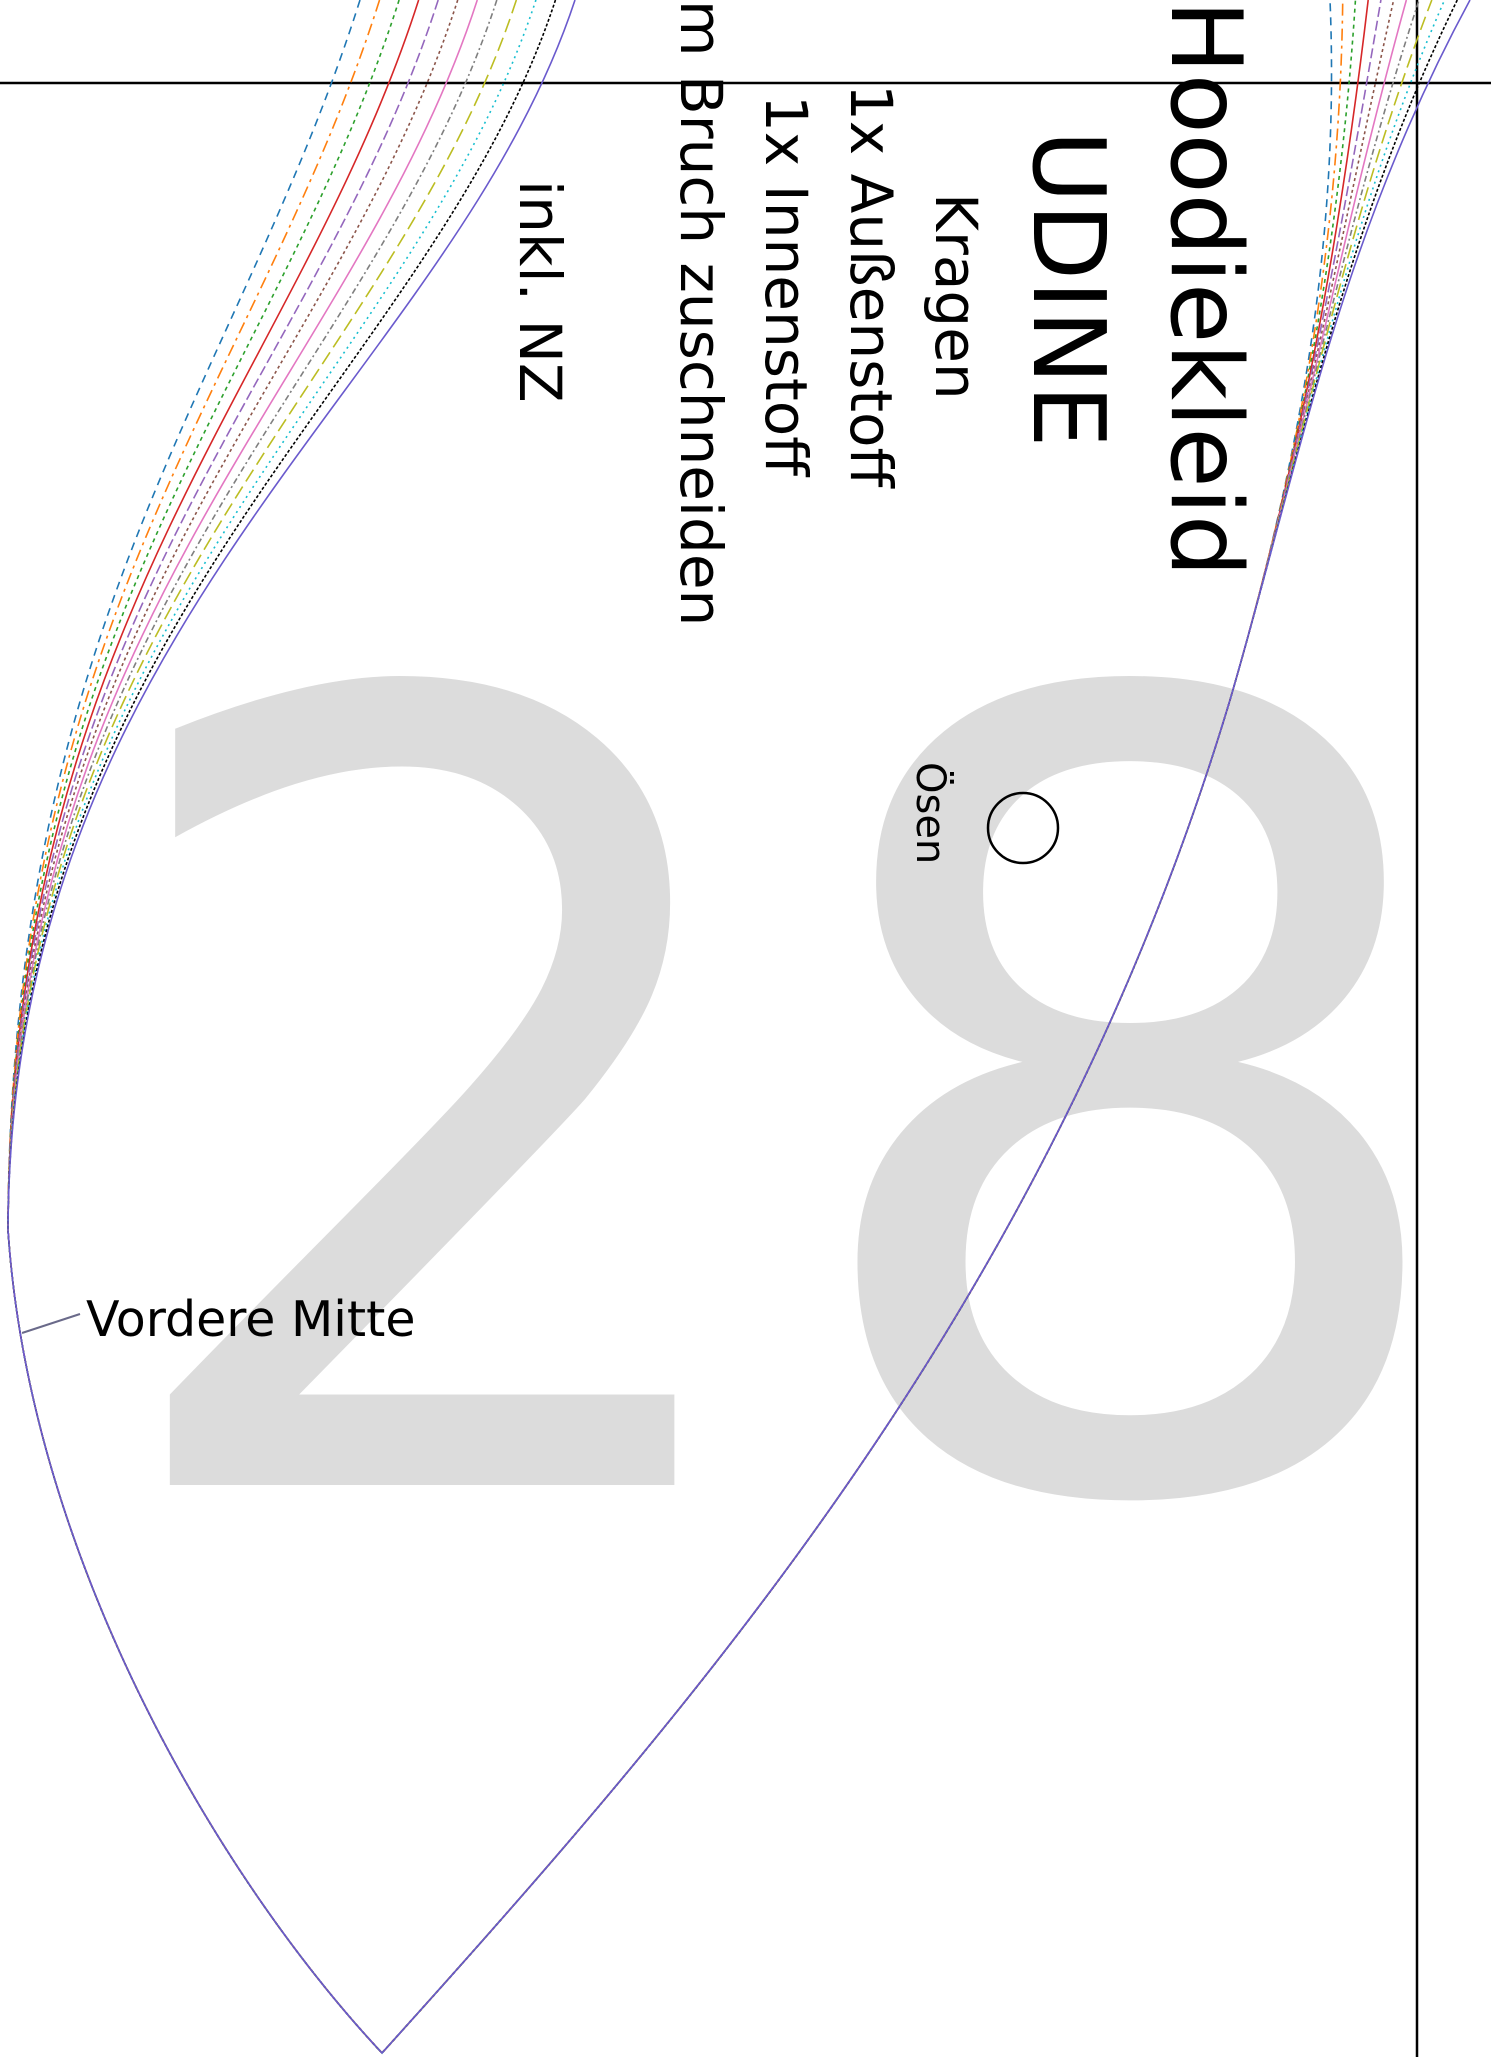 The image size is (1491, 2057). What do you see at coordinates (250, 1319) in the screenshot?
I see `center-front-label: Vordere Mitte` at bounding box center [250, 1319].